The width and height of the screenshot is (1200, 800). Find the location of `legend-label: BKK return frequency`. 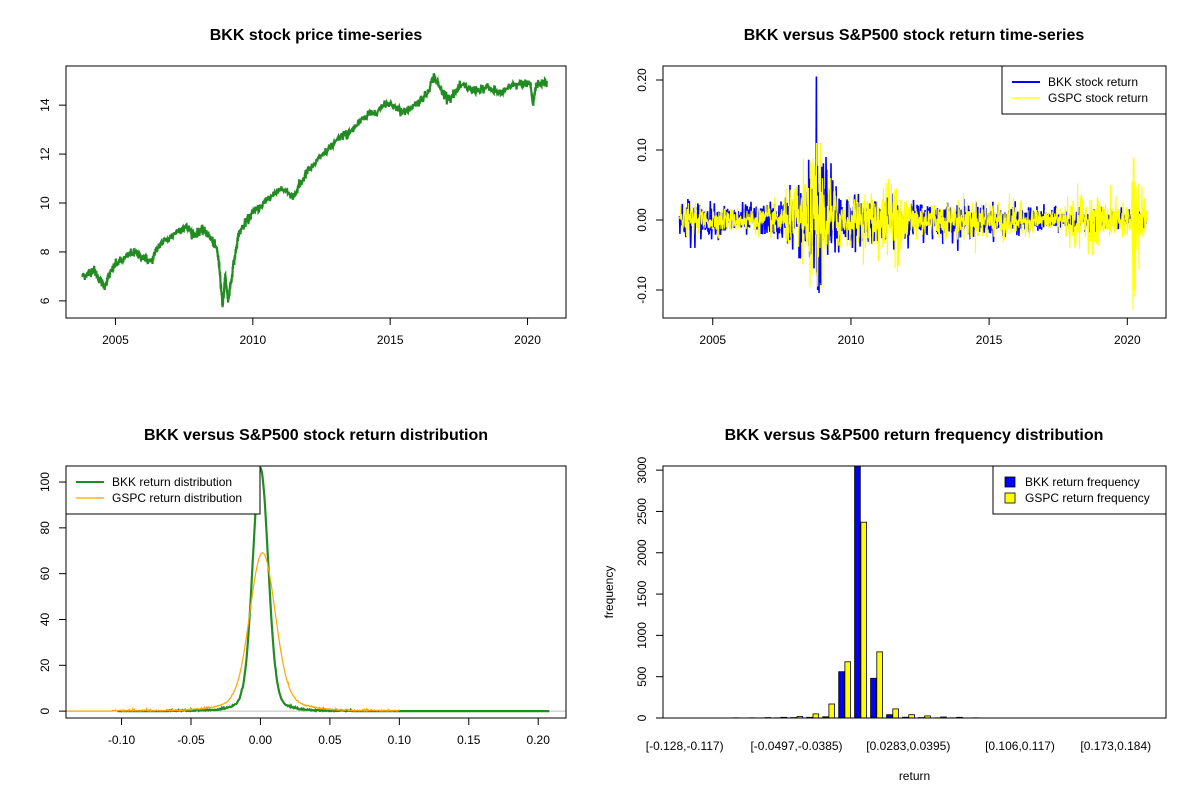

legend-label: BKK return frequency is located at coordinates (1082, 482).